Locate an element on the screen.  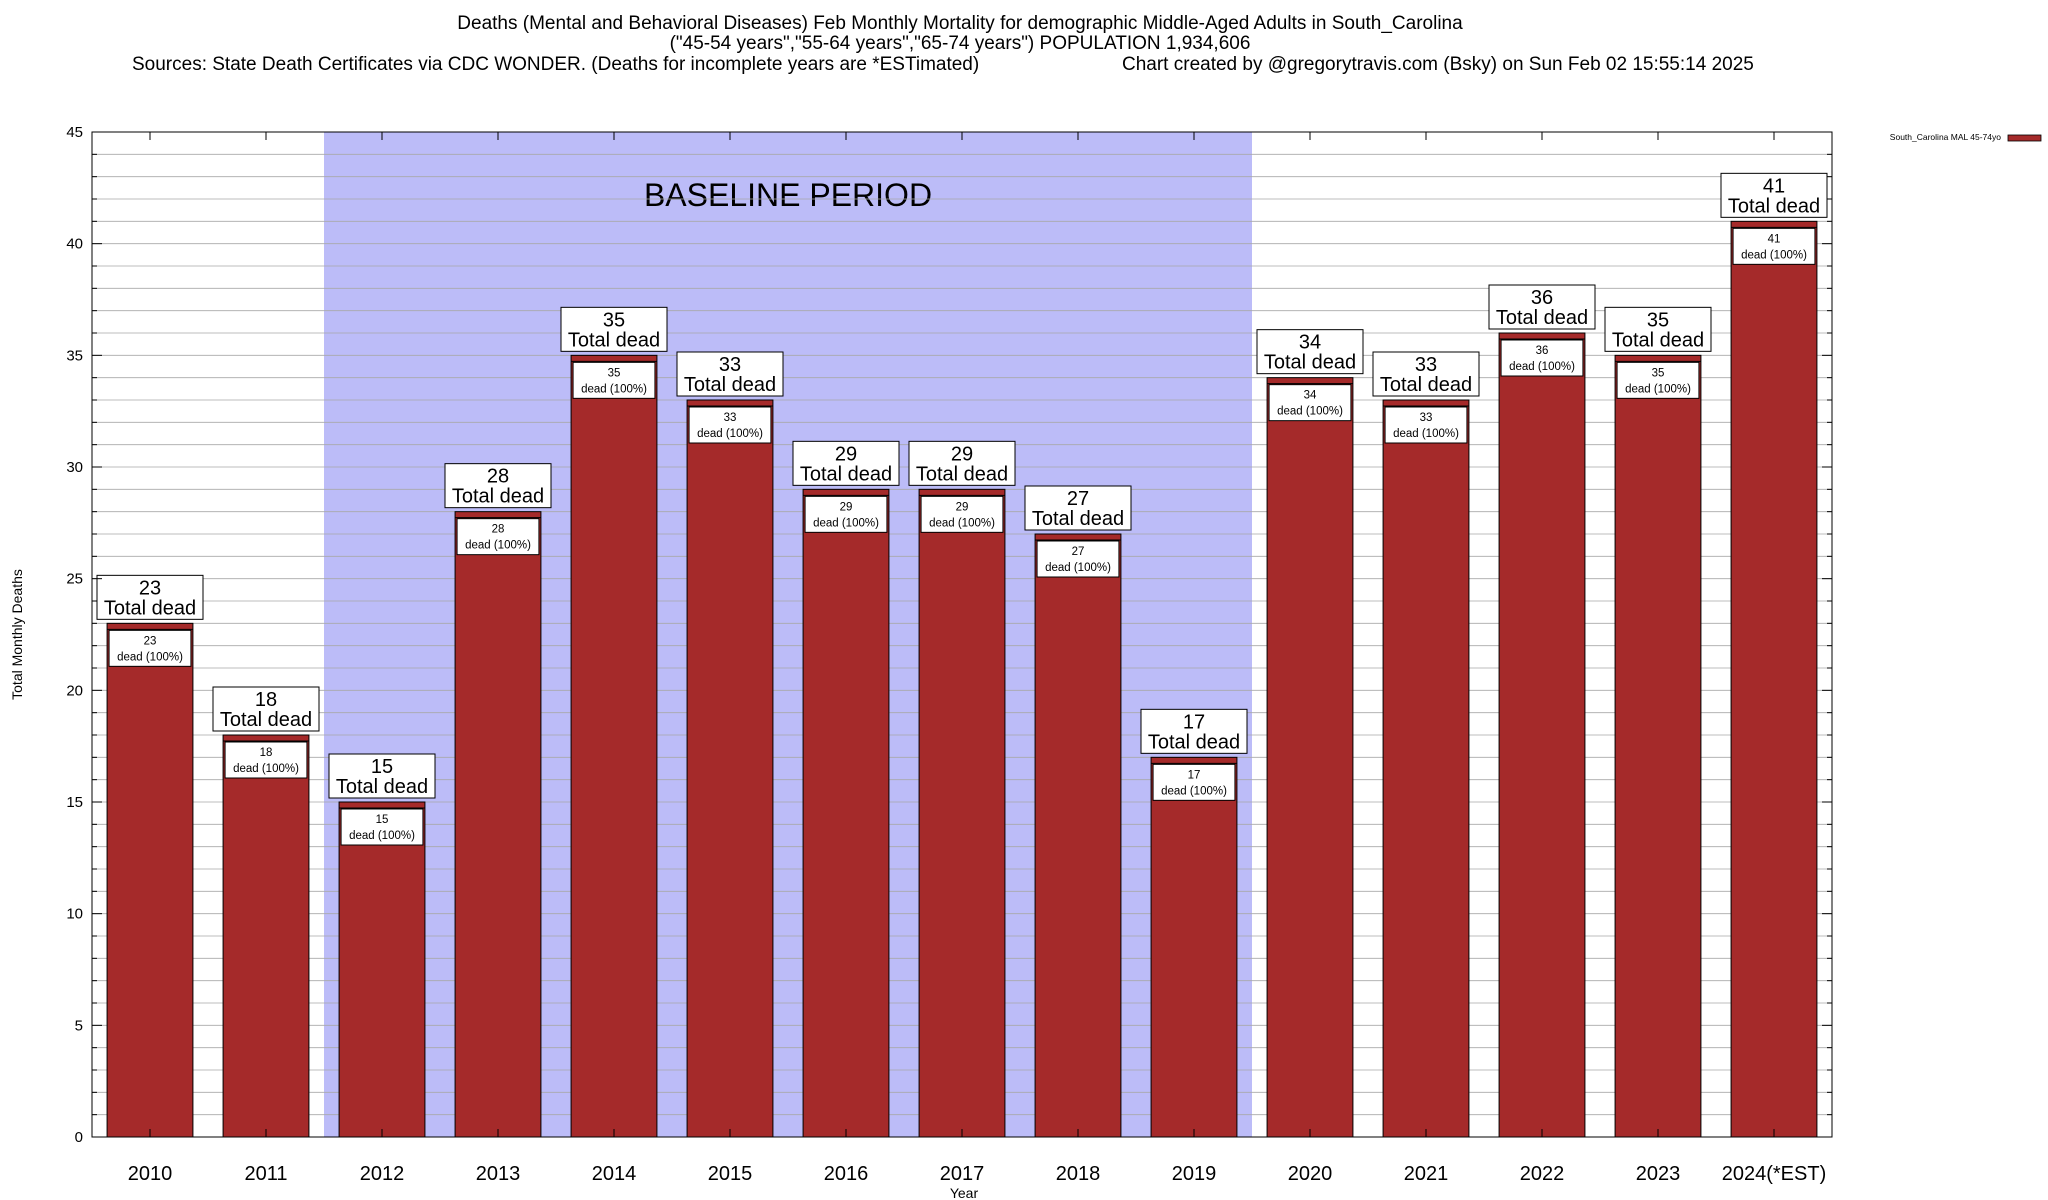
inner-value-label: 18 is located at coordinates (266, 753).